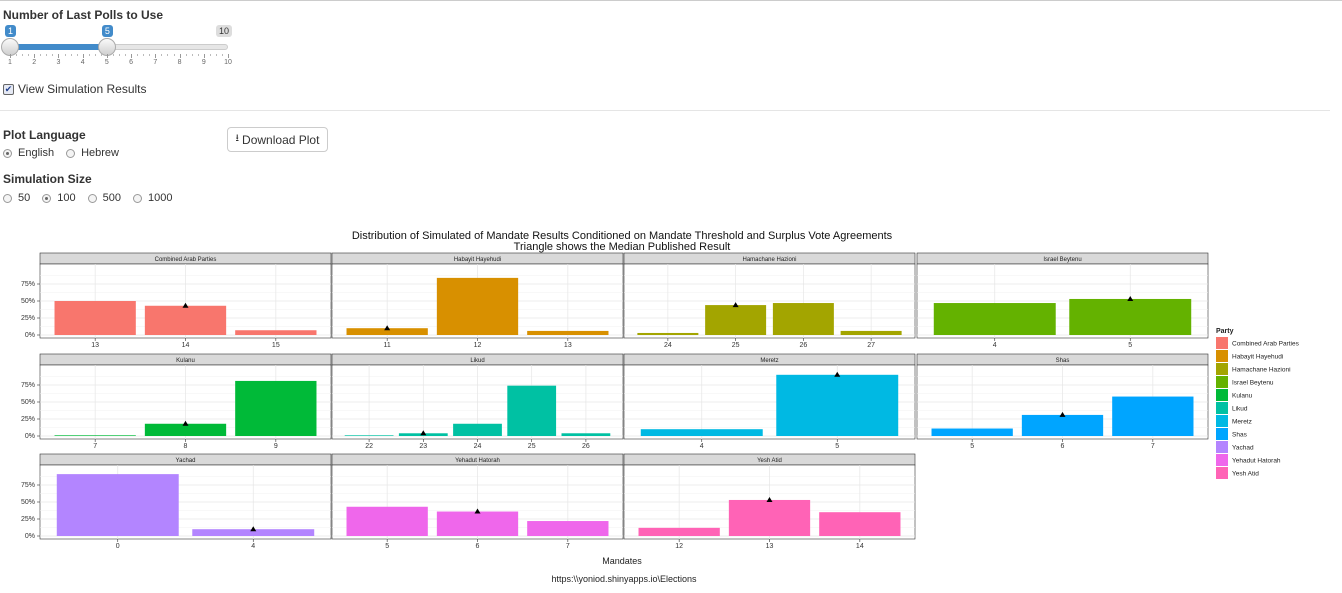  I want to click on legend-label: Yehadut Hatorah, so click(1256, 461).